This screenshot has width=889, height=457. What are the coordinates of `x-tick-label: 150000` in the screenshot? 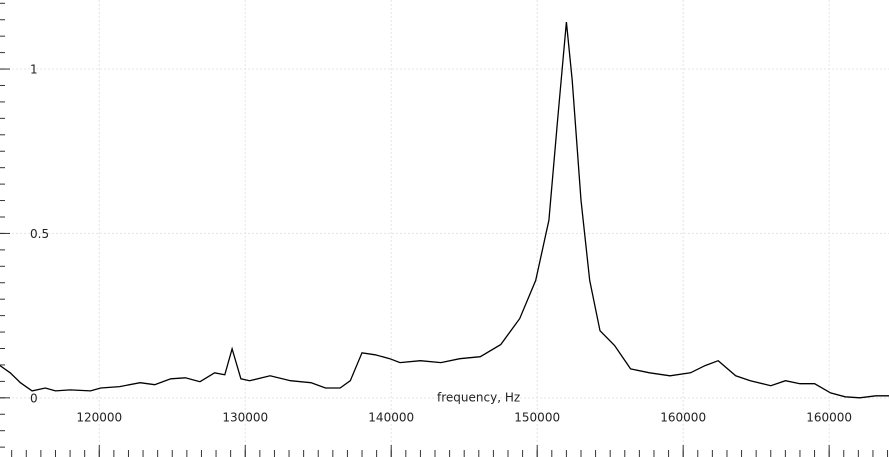 It's located at (537, 418).